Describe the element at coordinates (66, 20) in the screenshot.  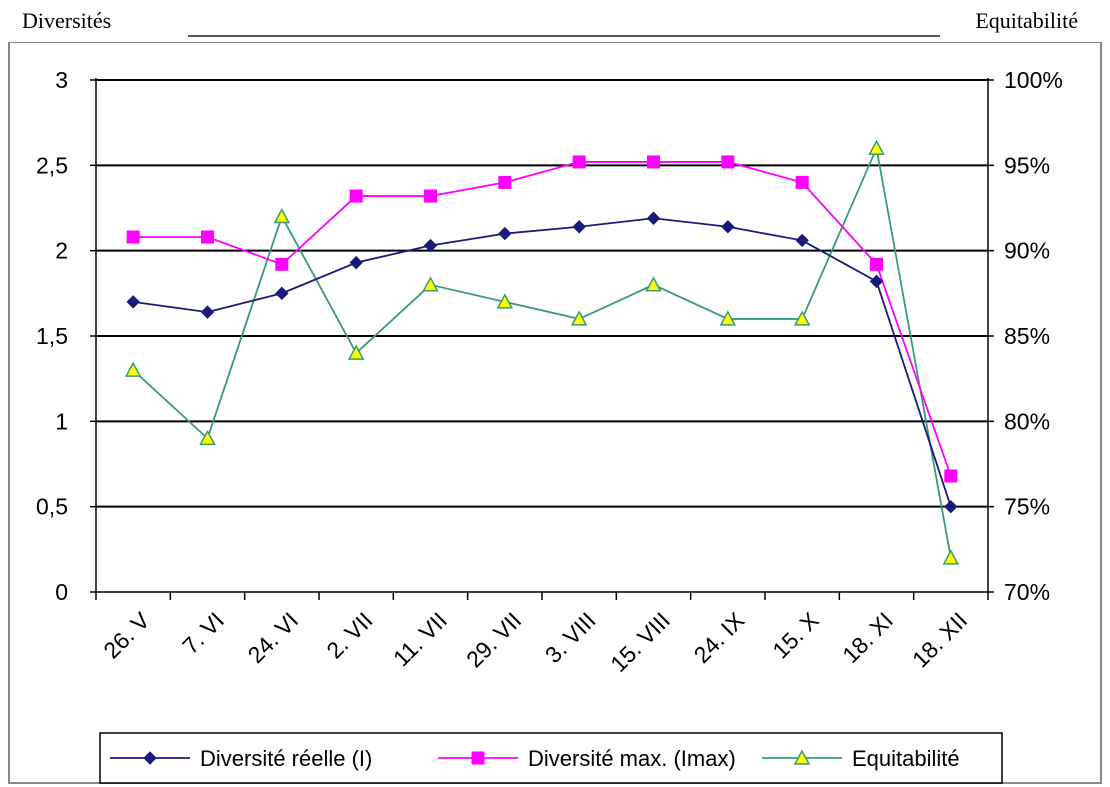
I see `left-axis-title: Diversités` at that location.